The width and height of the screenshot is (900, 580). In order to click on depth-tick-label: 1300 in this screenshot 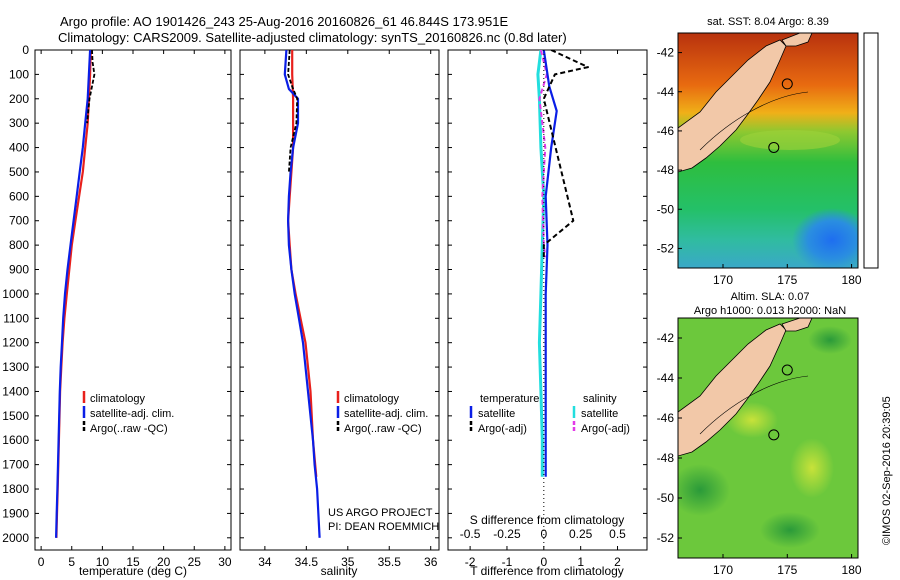, I will do `click(15, 367)`.